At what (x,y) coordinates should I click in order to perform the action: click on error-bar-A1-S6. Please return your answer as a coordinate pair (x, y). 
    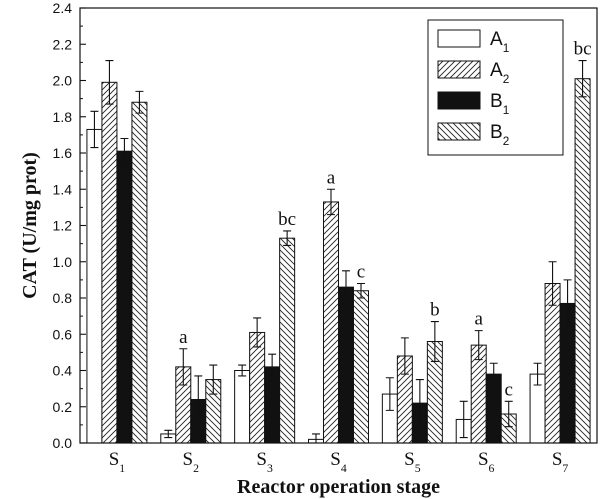
    Looking at the image, I should click on (463, 419).